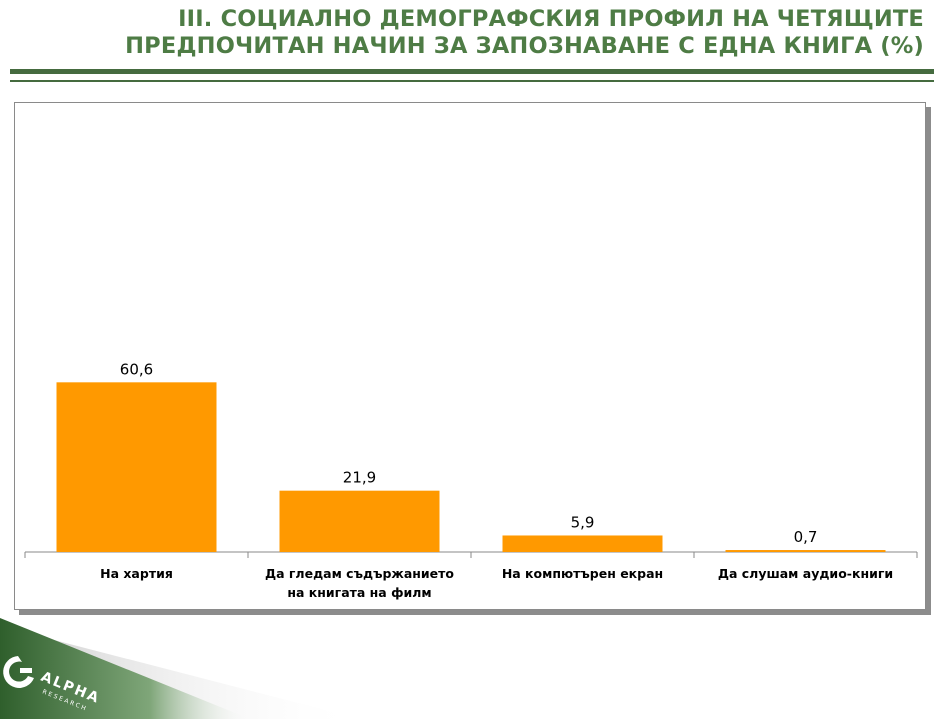 The width and height of the screenshot is (946, 719). Describe the element at coordinates (18, 672) in the screenshot. I see `logo-mark-icon` at that location.